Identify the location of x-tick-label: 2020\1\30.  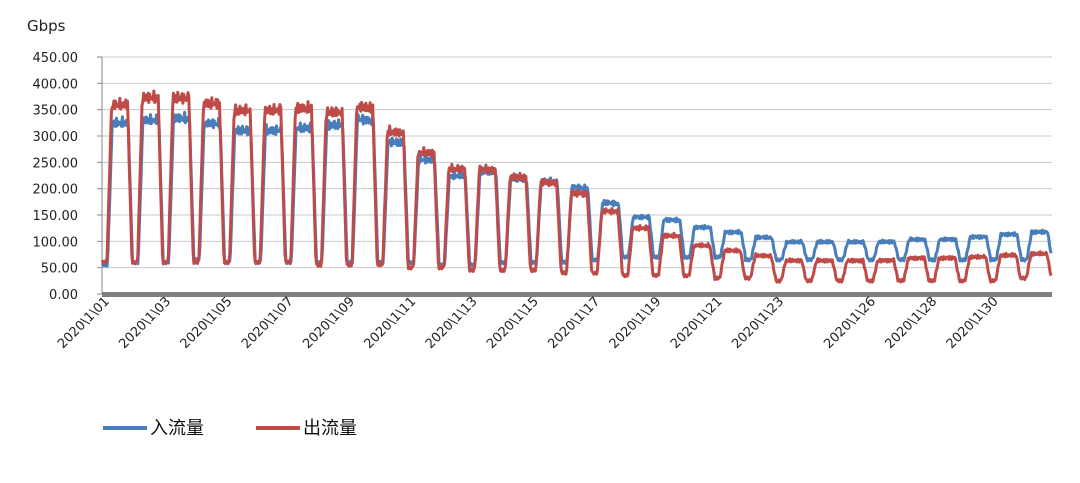
(973, 323).